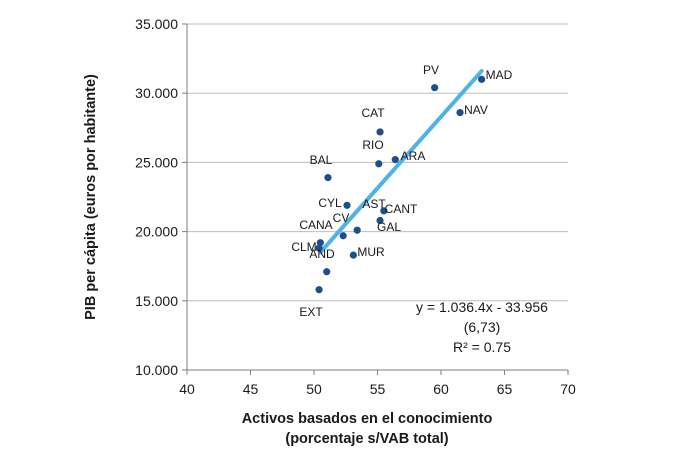  What do you see at coordinates (380, 132) in the screenshot?
I see `data-point-cat` at bounding box center [380, 132].